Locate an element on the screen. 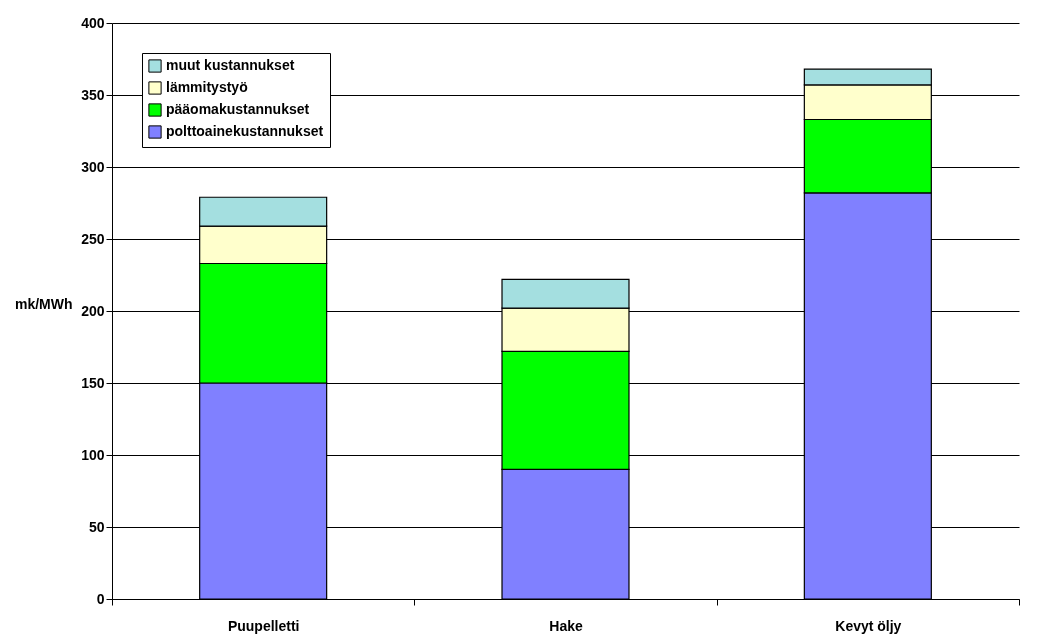 The width and height of the screenshot is (1039, 642). y-tick-label: 300 is located at coordinates (93, 166).